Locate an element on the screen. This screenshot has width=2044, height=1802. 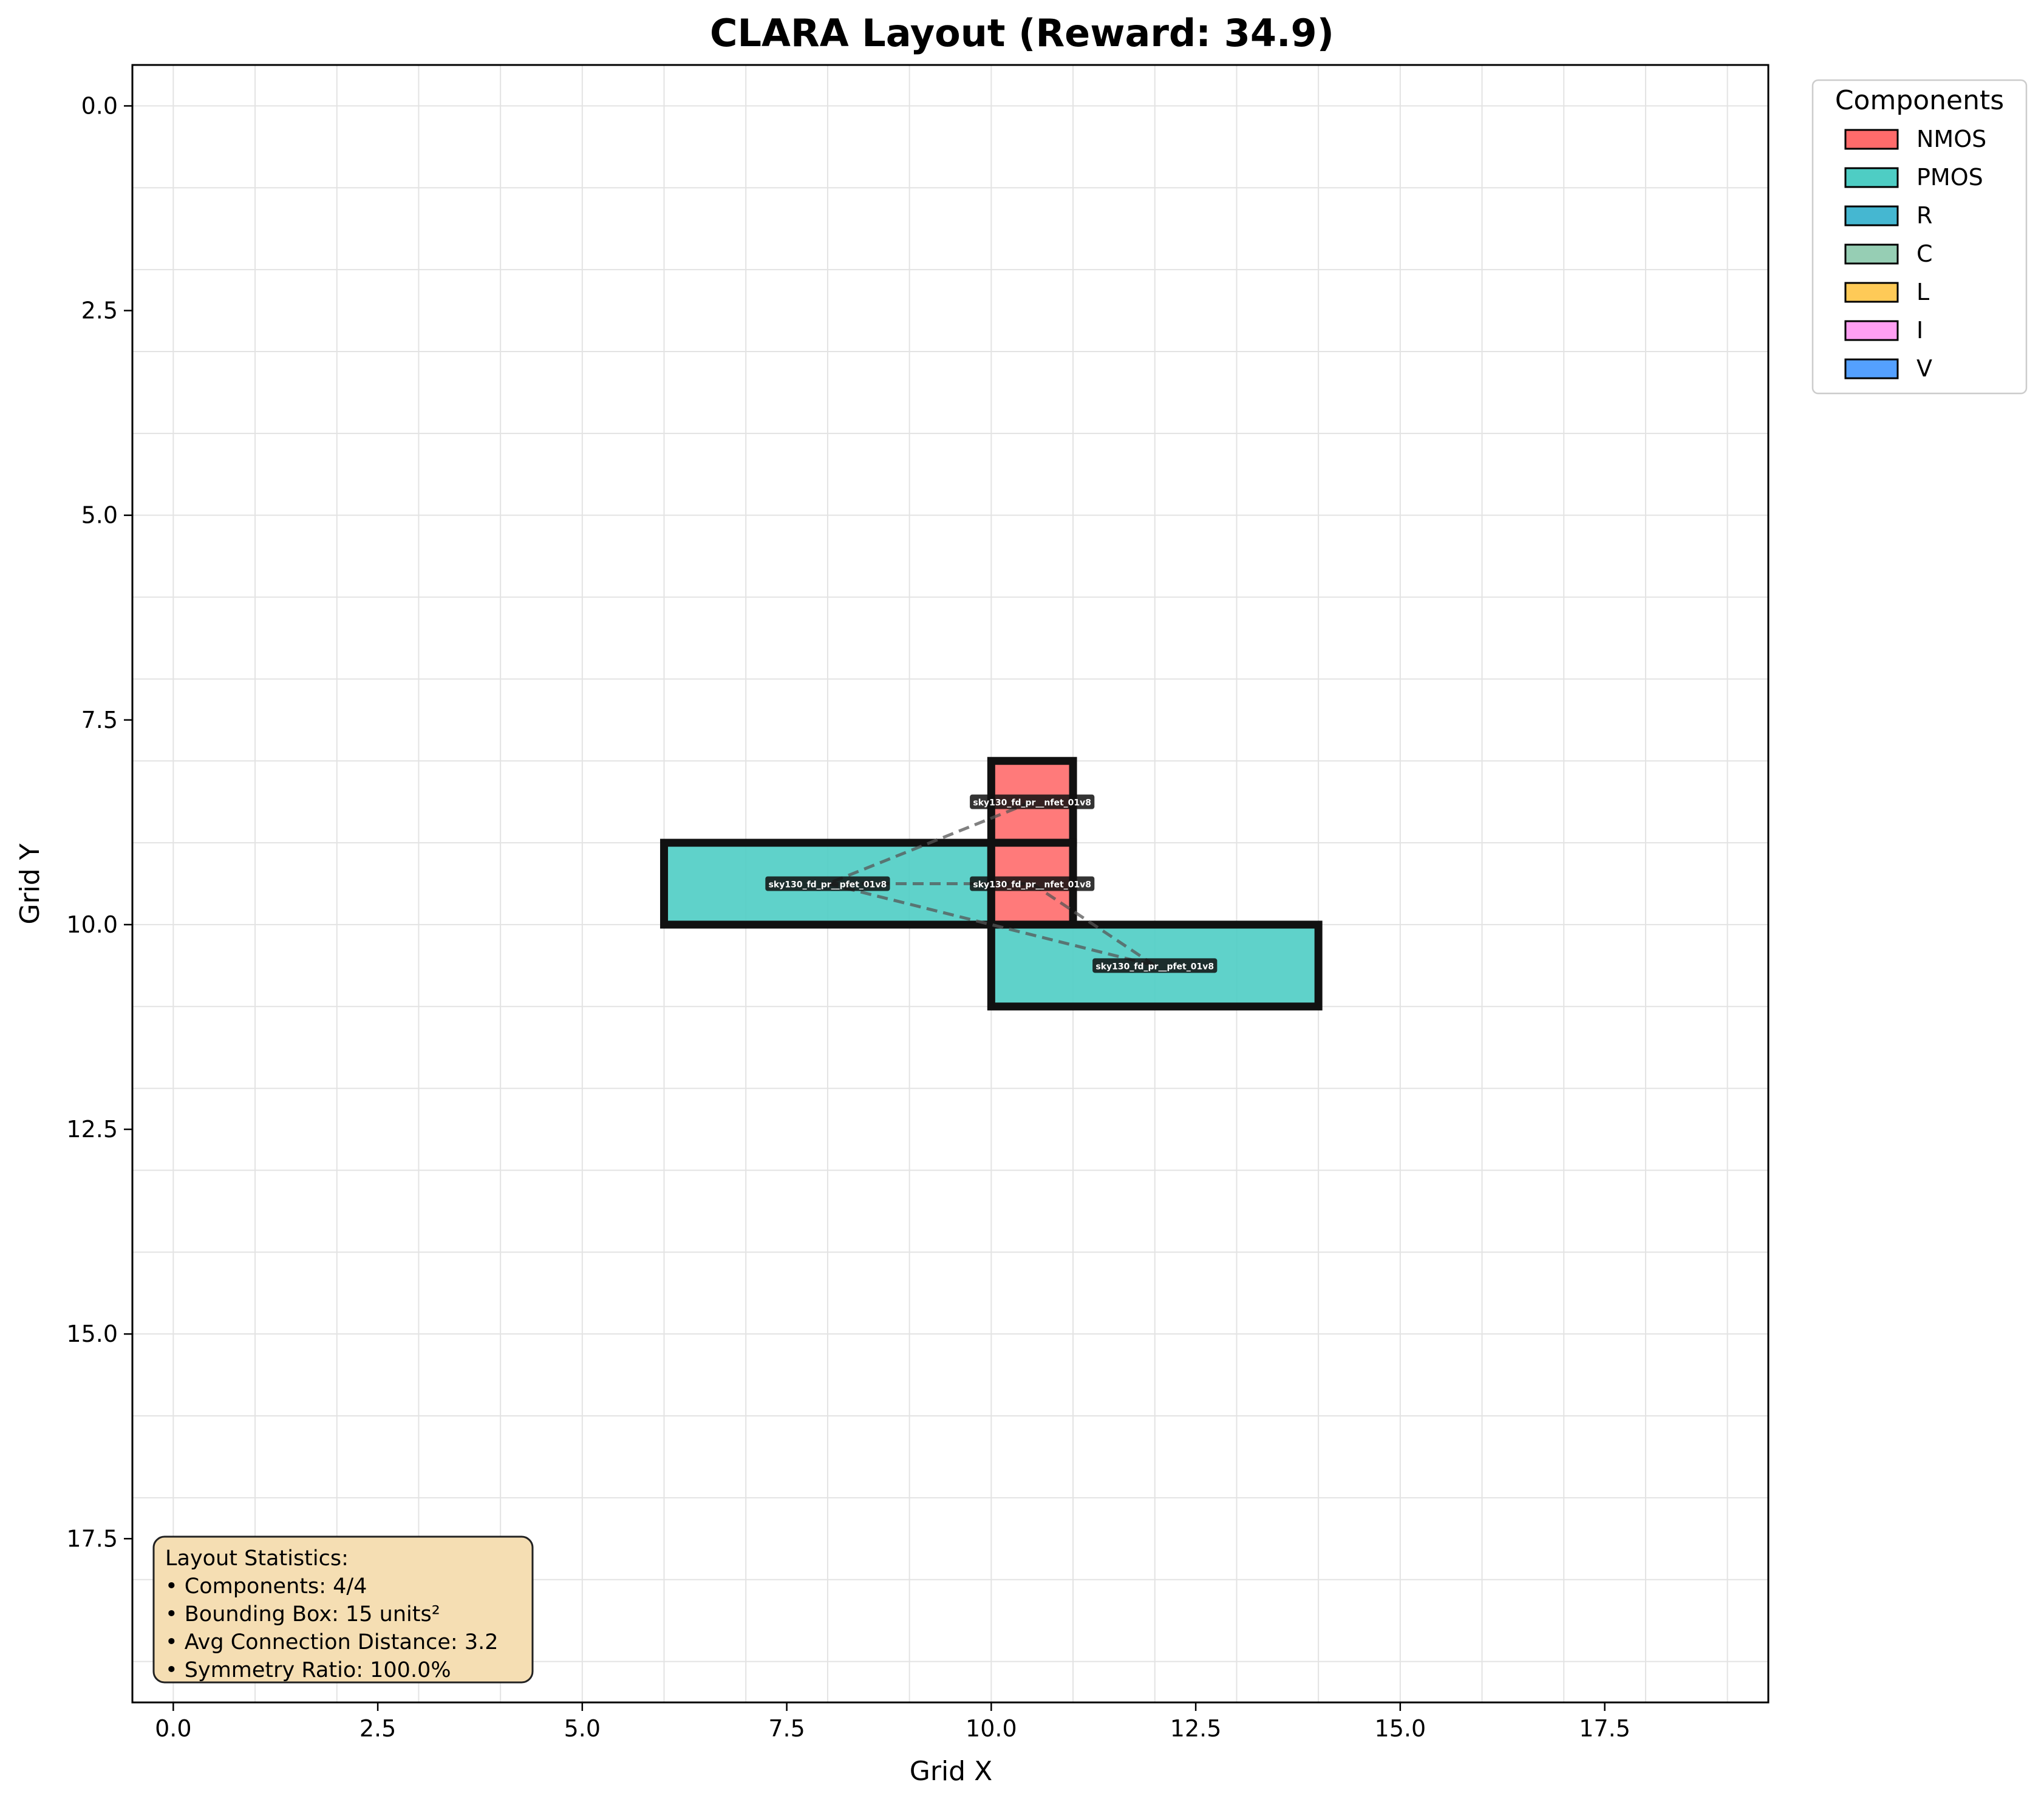
stats-box-frame is located at coordinates (343, 1609).